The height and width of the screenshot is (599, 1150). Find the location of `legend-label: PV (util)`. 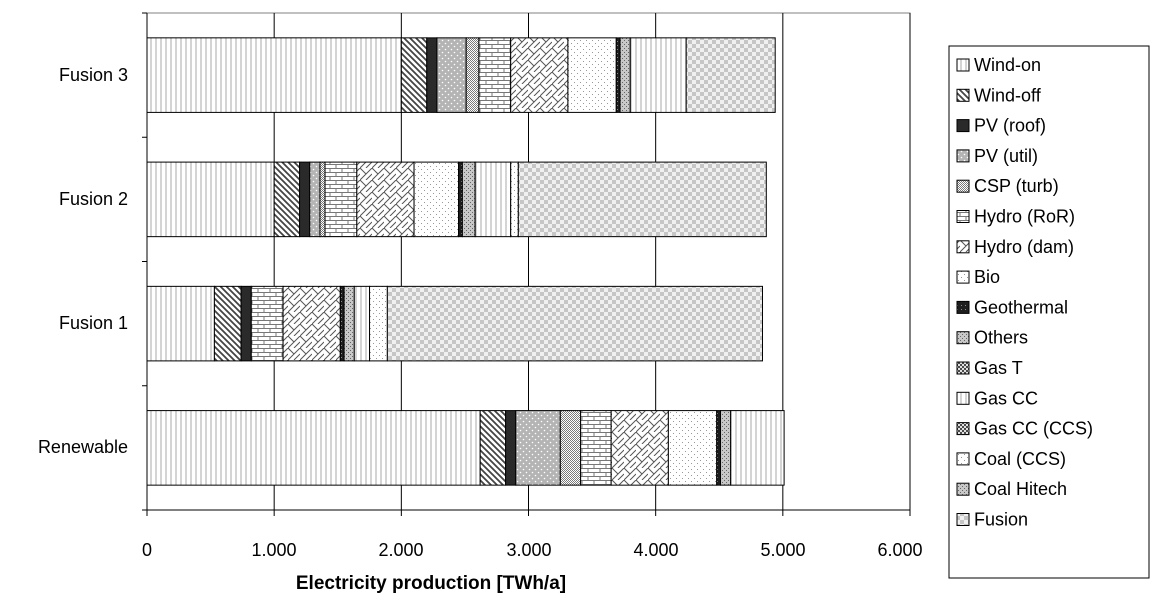

legend-label: PV (util) is located at coordinates (1006, 156).